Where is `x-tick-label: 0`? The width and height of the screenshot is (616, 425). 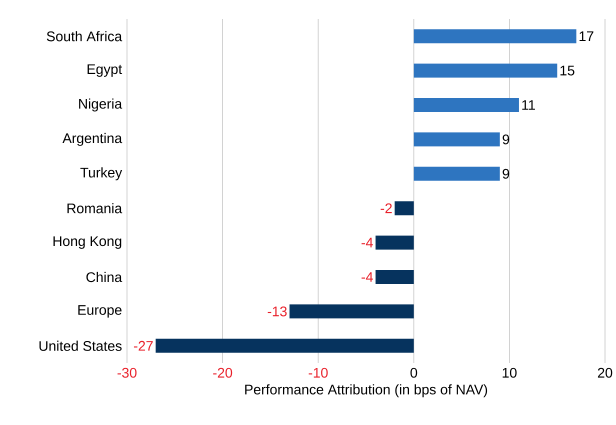
x-tick-label: 0 is located at coordinates (414, 373).